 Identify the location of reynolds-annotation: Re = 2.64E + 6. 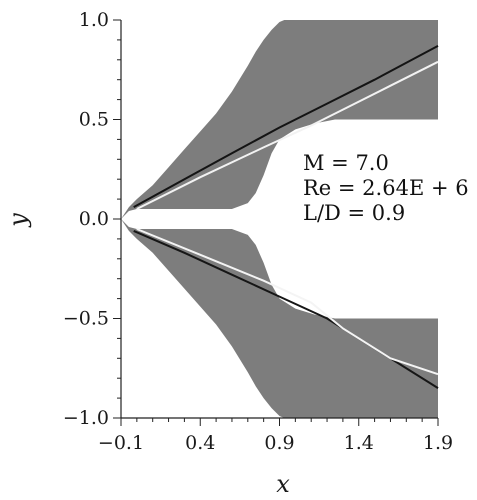
(386, 188).